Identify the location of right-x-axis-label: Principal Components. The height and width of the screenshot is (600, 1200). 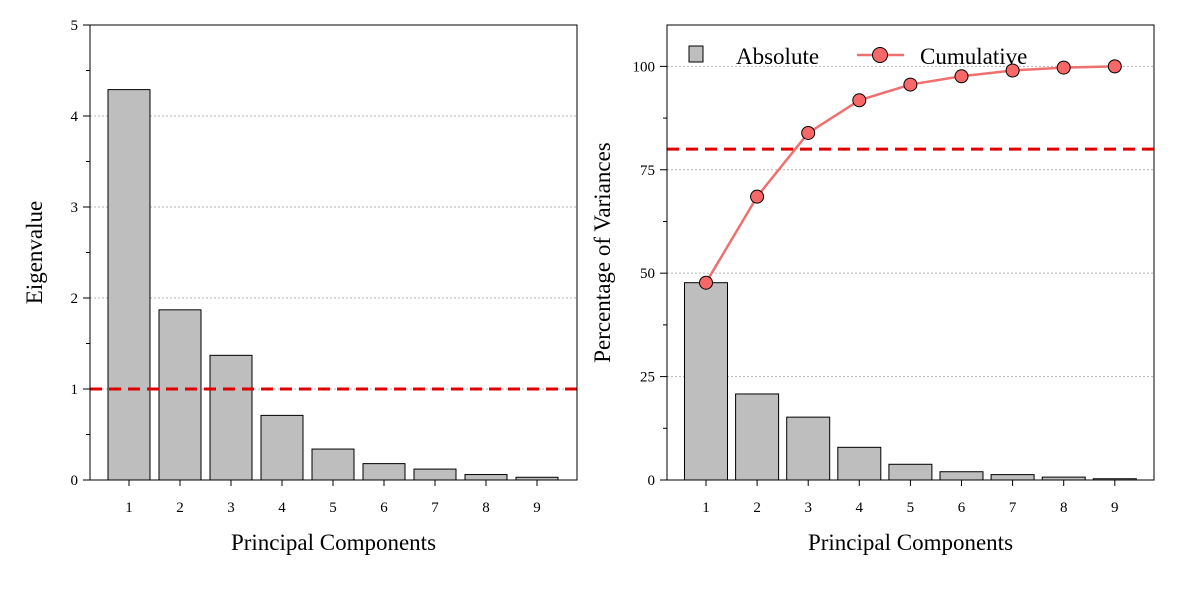
(910, 542).